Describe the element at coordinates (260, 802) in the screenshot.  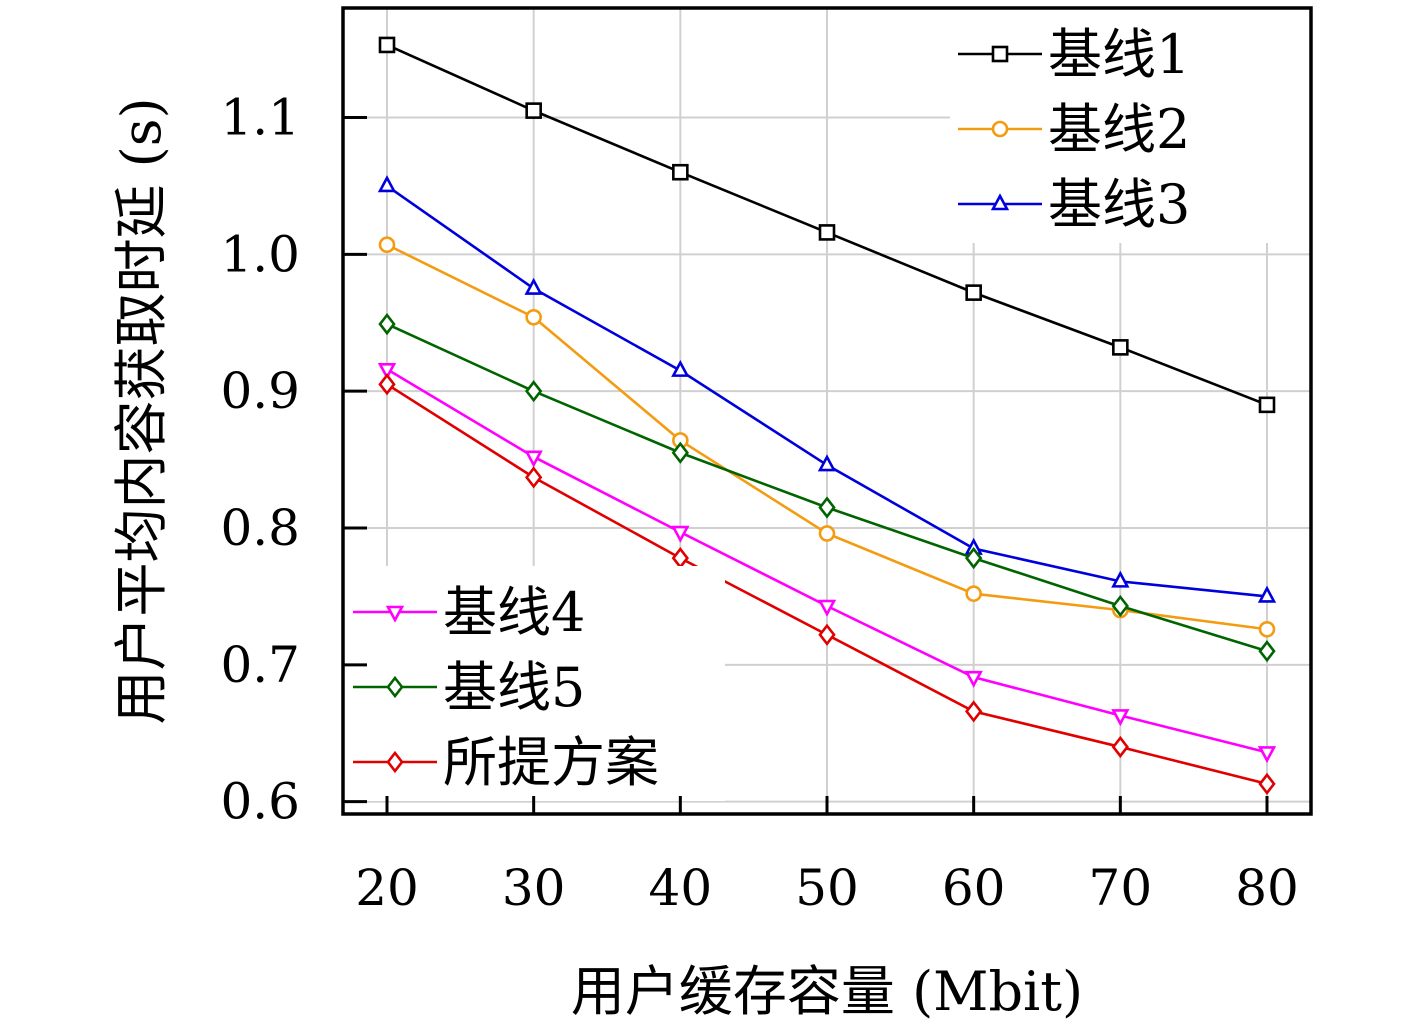
I see `y-tick-label: 0.6` at that location.